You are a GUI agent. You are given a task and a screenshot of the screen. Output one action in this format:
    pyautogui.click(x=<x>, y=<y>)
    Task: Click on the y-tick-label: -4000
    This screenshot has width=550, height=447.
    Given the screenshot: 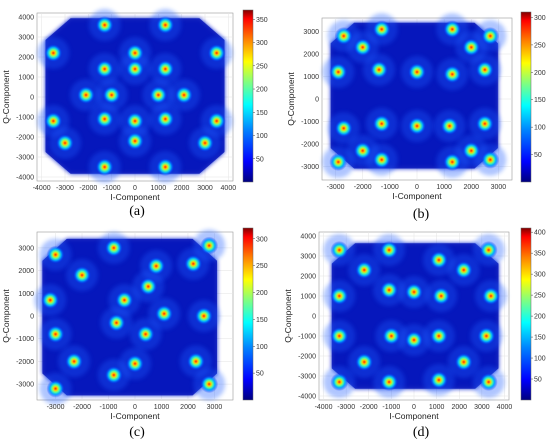 What is the action you would take?
    pyautogui.click(x=25, y=178)
    